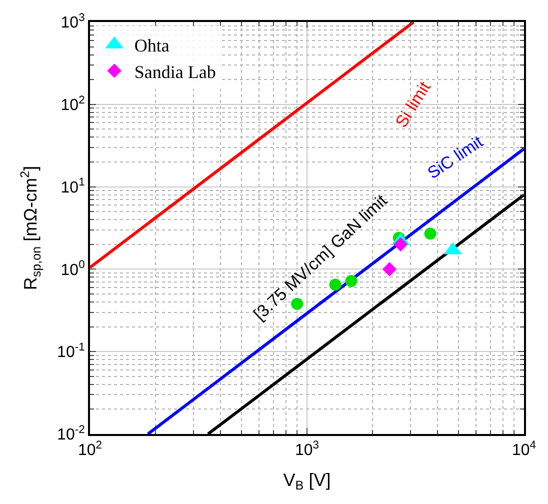 The image size is (548, 504). I want to click on annotation: SiC limit, so click(455, 157).